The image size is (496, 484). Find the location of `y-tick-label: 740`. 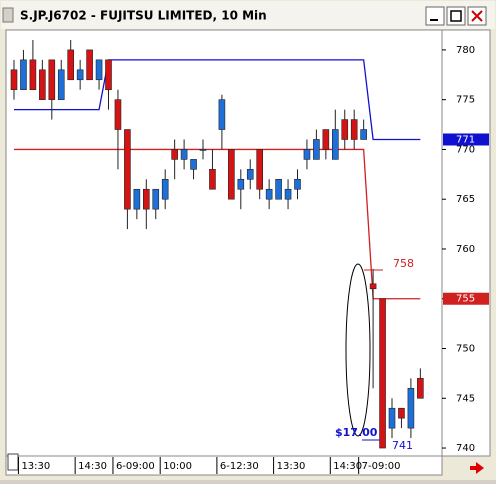

y-tick-label: 740 is located at coordinates (465, 448).